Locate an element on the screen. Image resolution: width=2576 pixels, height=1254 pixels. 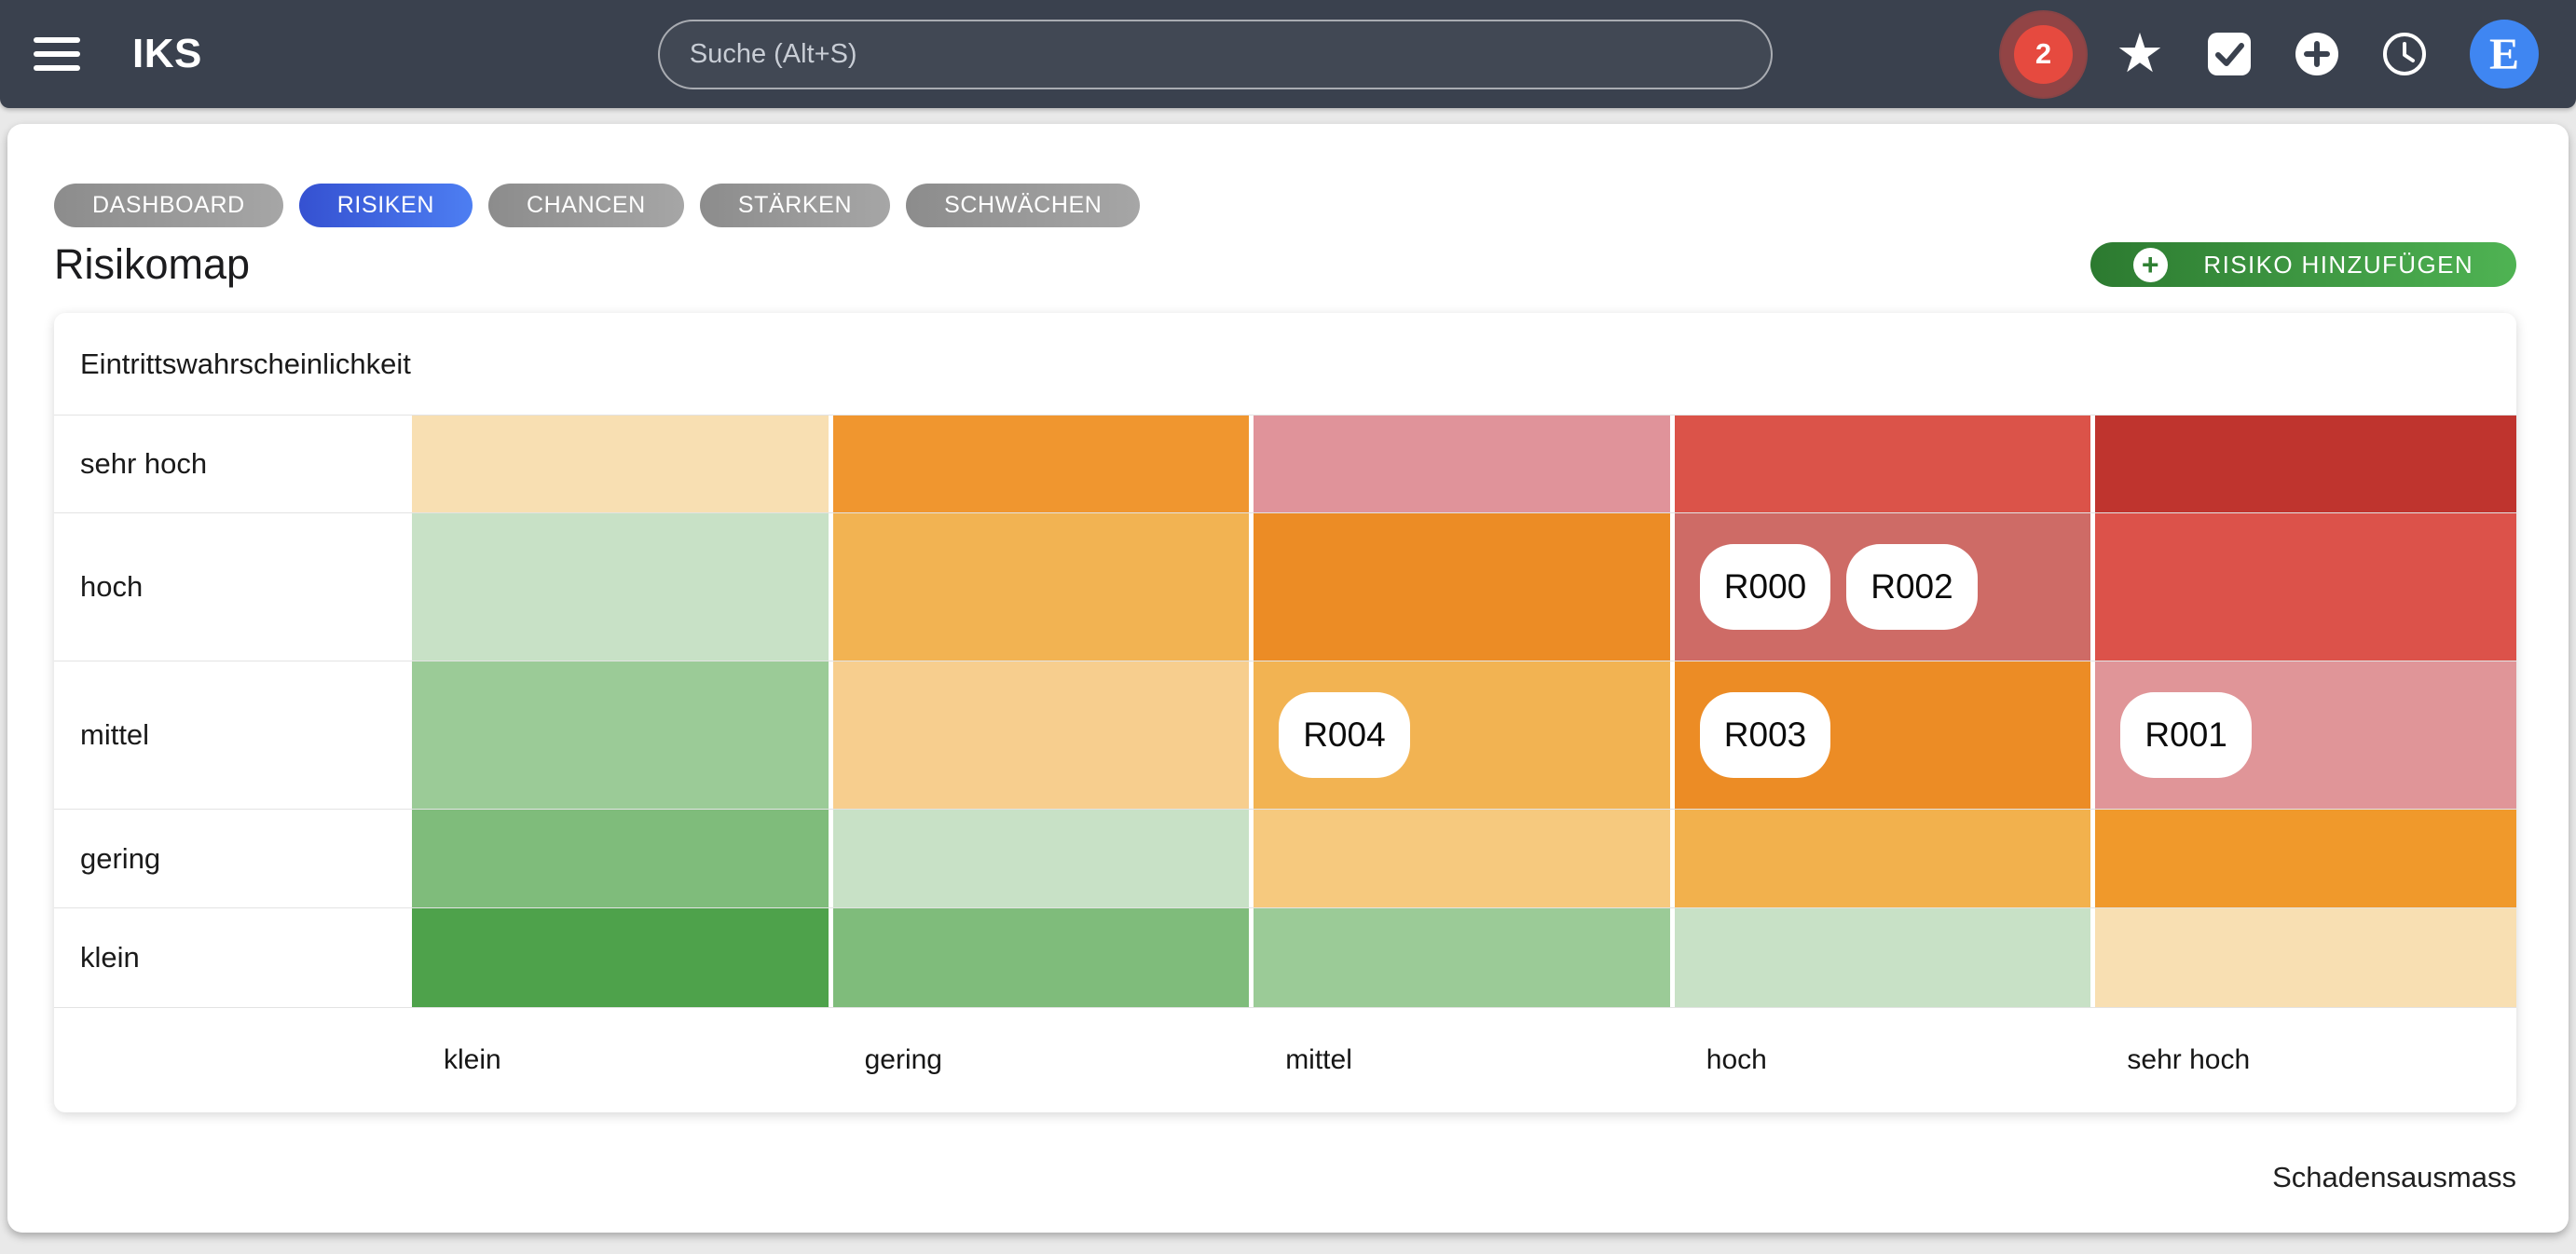
y-axis-title: Eintrittswahrscheinlichkeit is located at coordinates (1285, 365).